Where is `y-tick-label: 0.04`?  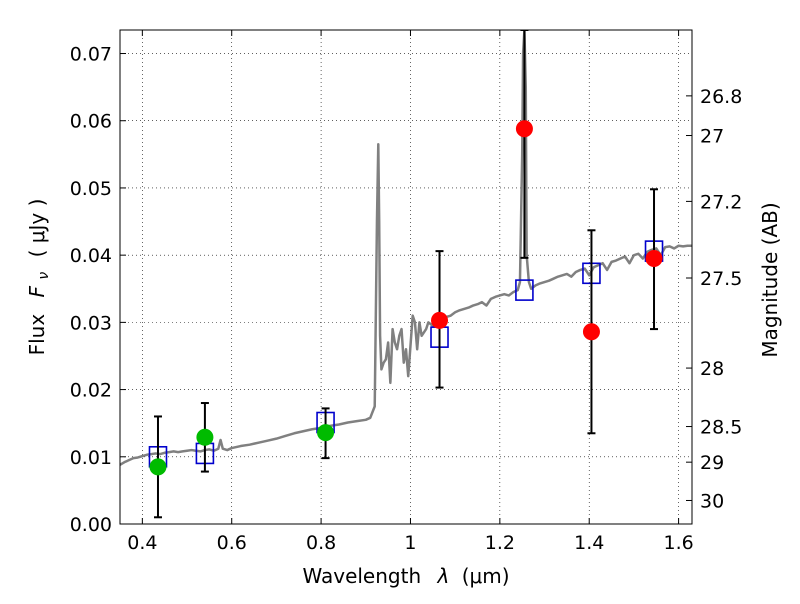
y-tick-label: 0.04 is located at coordinates (91, 256).